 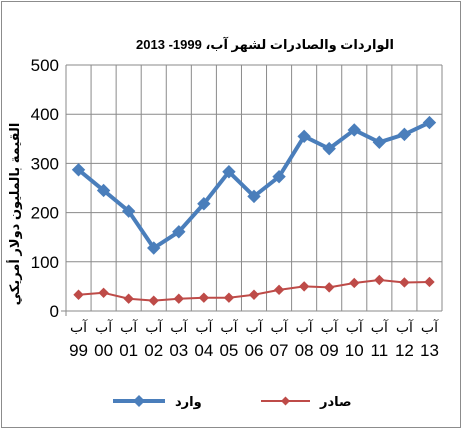 What do you see at coordinates (404, 350) in the screenshot?
I see `x-tick-year-label: 12` at bounding box center [404, 350].